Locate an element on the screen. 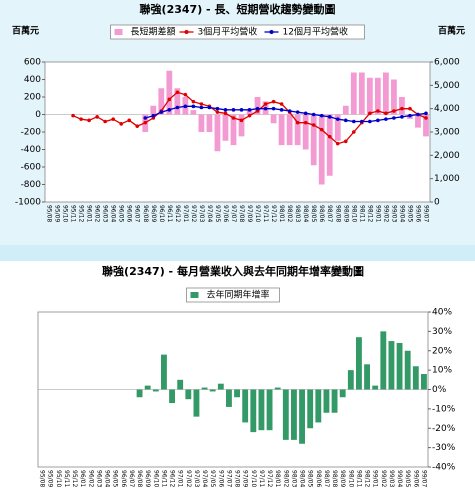 The height and width of the screenshot is (499, 475). y2-tick-label: 3,000 is located at coordinates (447, 133).